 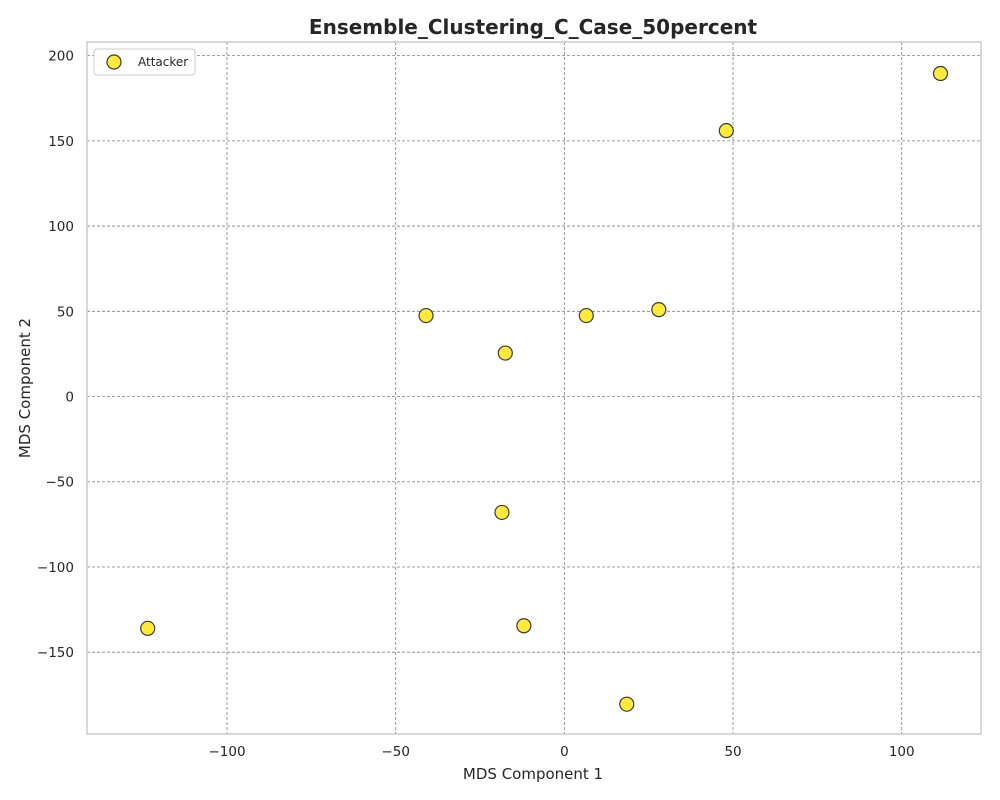 What do you see at coordinates (69, 398) in the screenshot?
I see `y-tick-label: 0` at bounding box center [69, 398].